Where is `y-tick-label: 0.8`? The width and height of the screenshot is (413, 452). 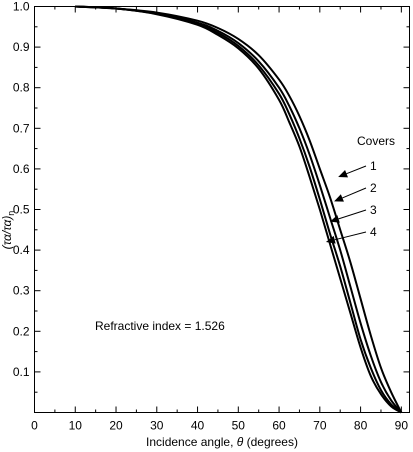
y-tick-label: 0.8 is located at coordinates (21, 88).